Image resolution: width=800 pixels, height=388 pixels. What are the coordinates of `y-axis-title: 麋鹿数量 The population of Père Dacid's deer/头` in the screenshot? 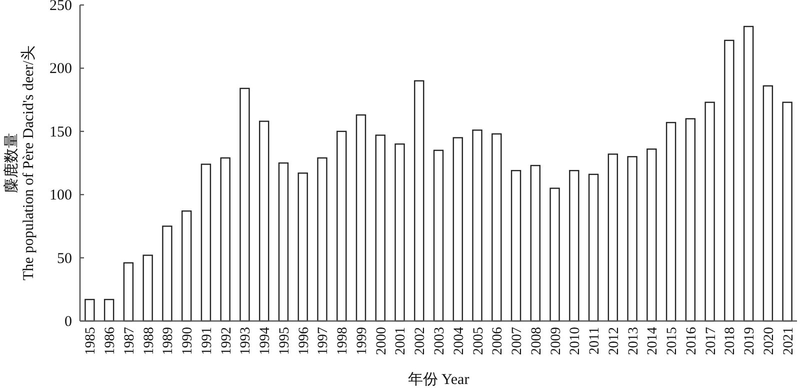 It's located at (20, 163).